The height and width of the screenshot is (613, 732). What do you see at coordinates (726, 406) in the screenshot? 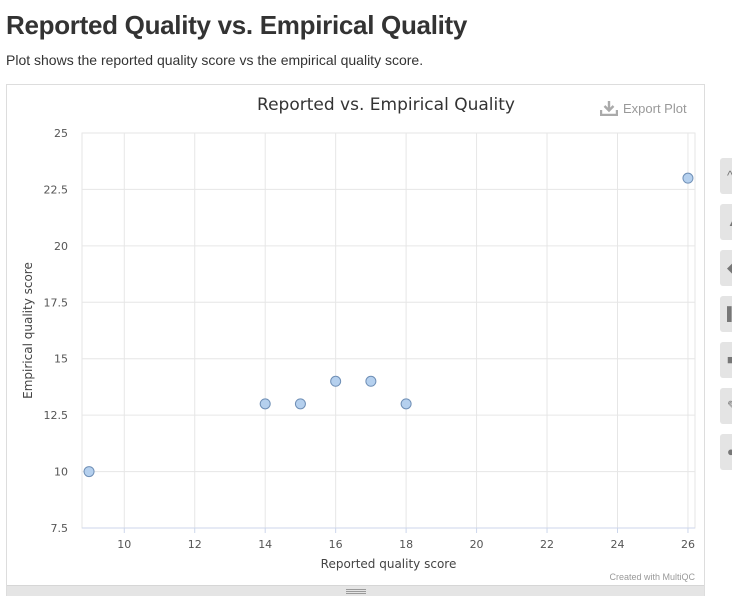
I see `tool-button-6: ✎` at bounding box center [726, 406].